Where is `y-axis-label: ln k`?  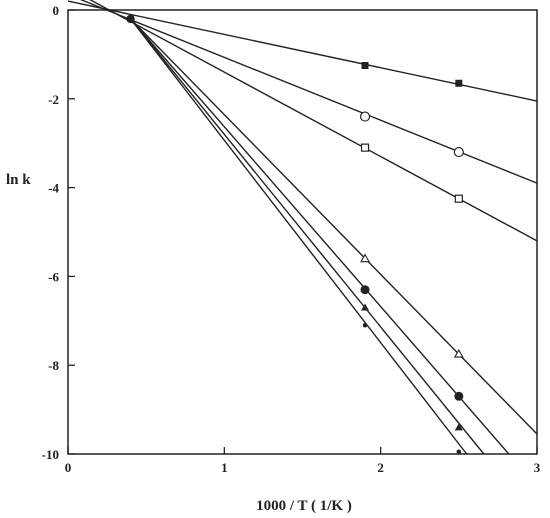 y-axis-label: ln k is located at coordinates (18, 180).